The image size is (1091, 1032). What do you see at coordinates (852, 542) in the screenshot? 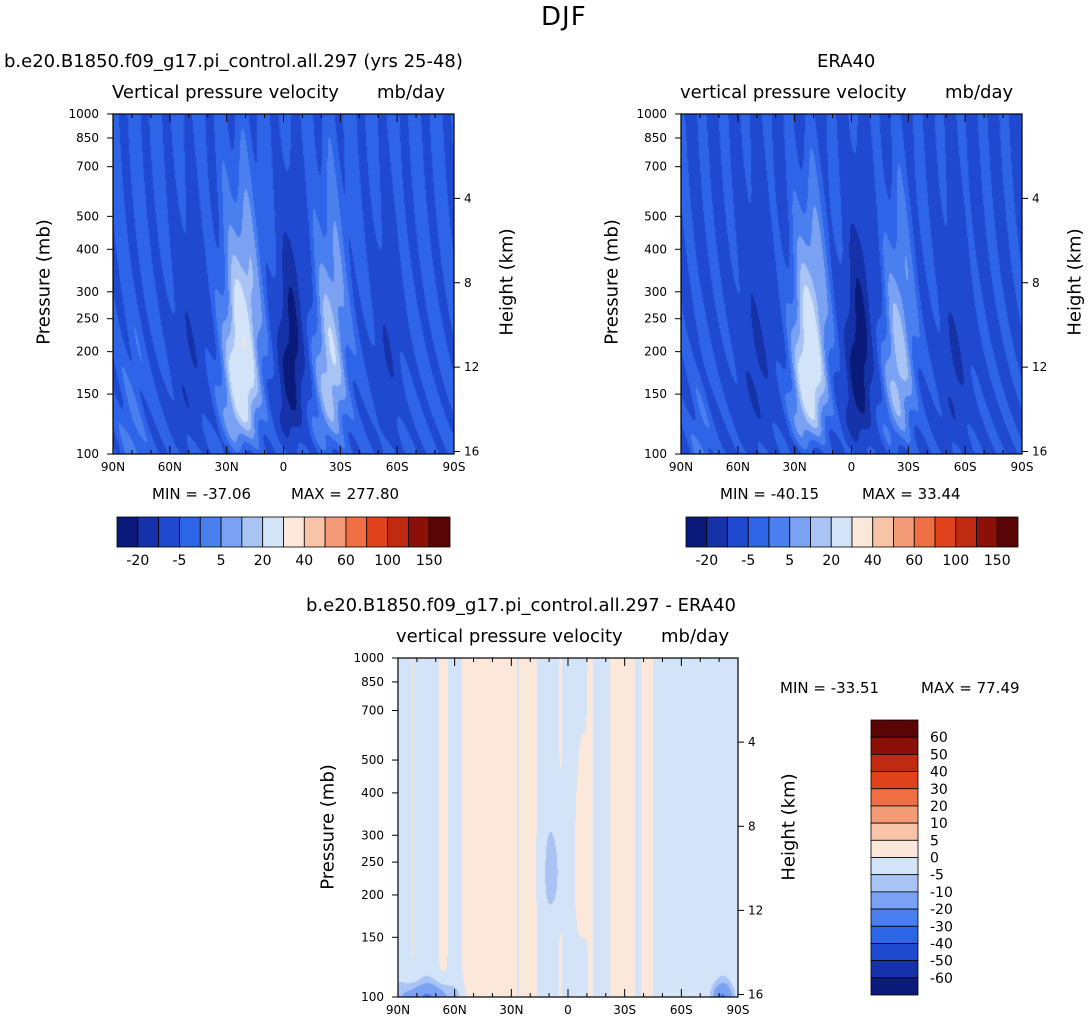
I see `panel-obs-colorbar: -20 -5 5 20 40 60 100 150` at bounding box center [852, 542].